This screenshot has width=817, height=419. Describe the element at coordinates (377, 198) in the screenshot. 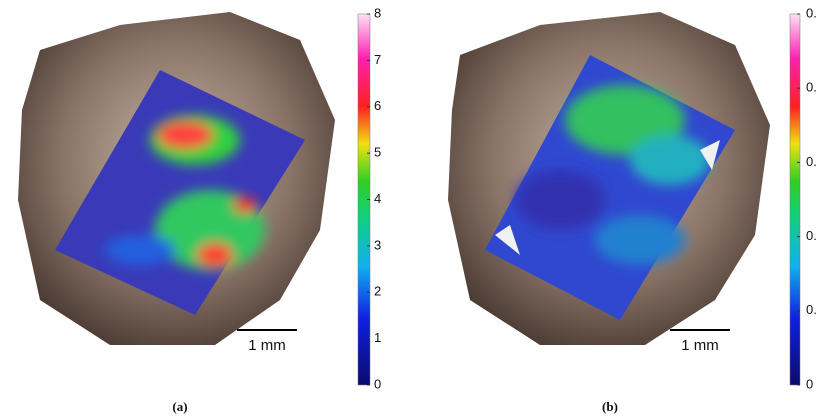

I see `colorbar-tick-label: 4` at that location.